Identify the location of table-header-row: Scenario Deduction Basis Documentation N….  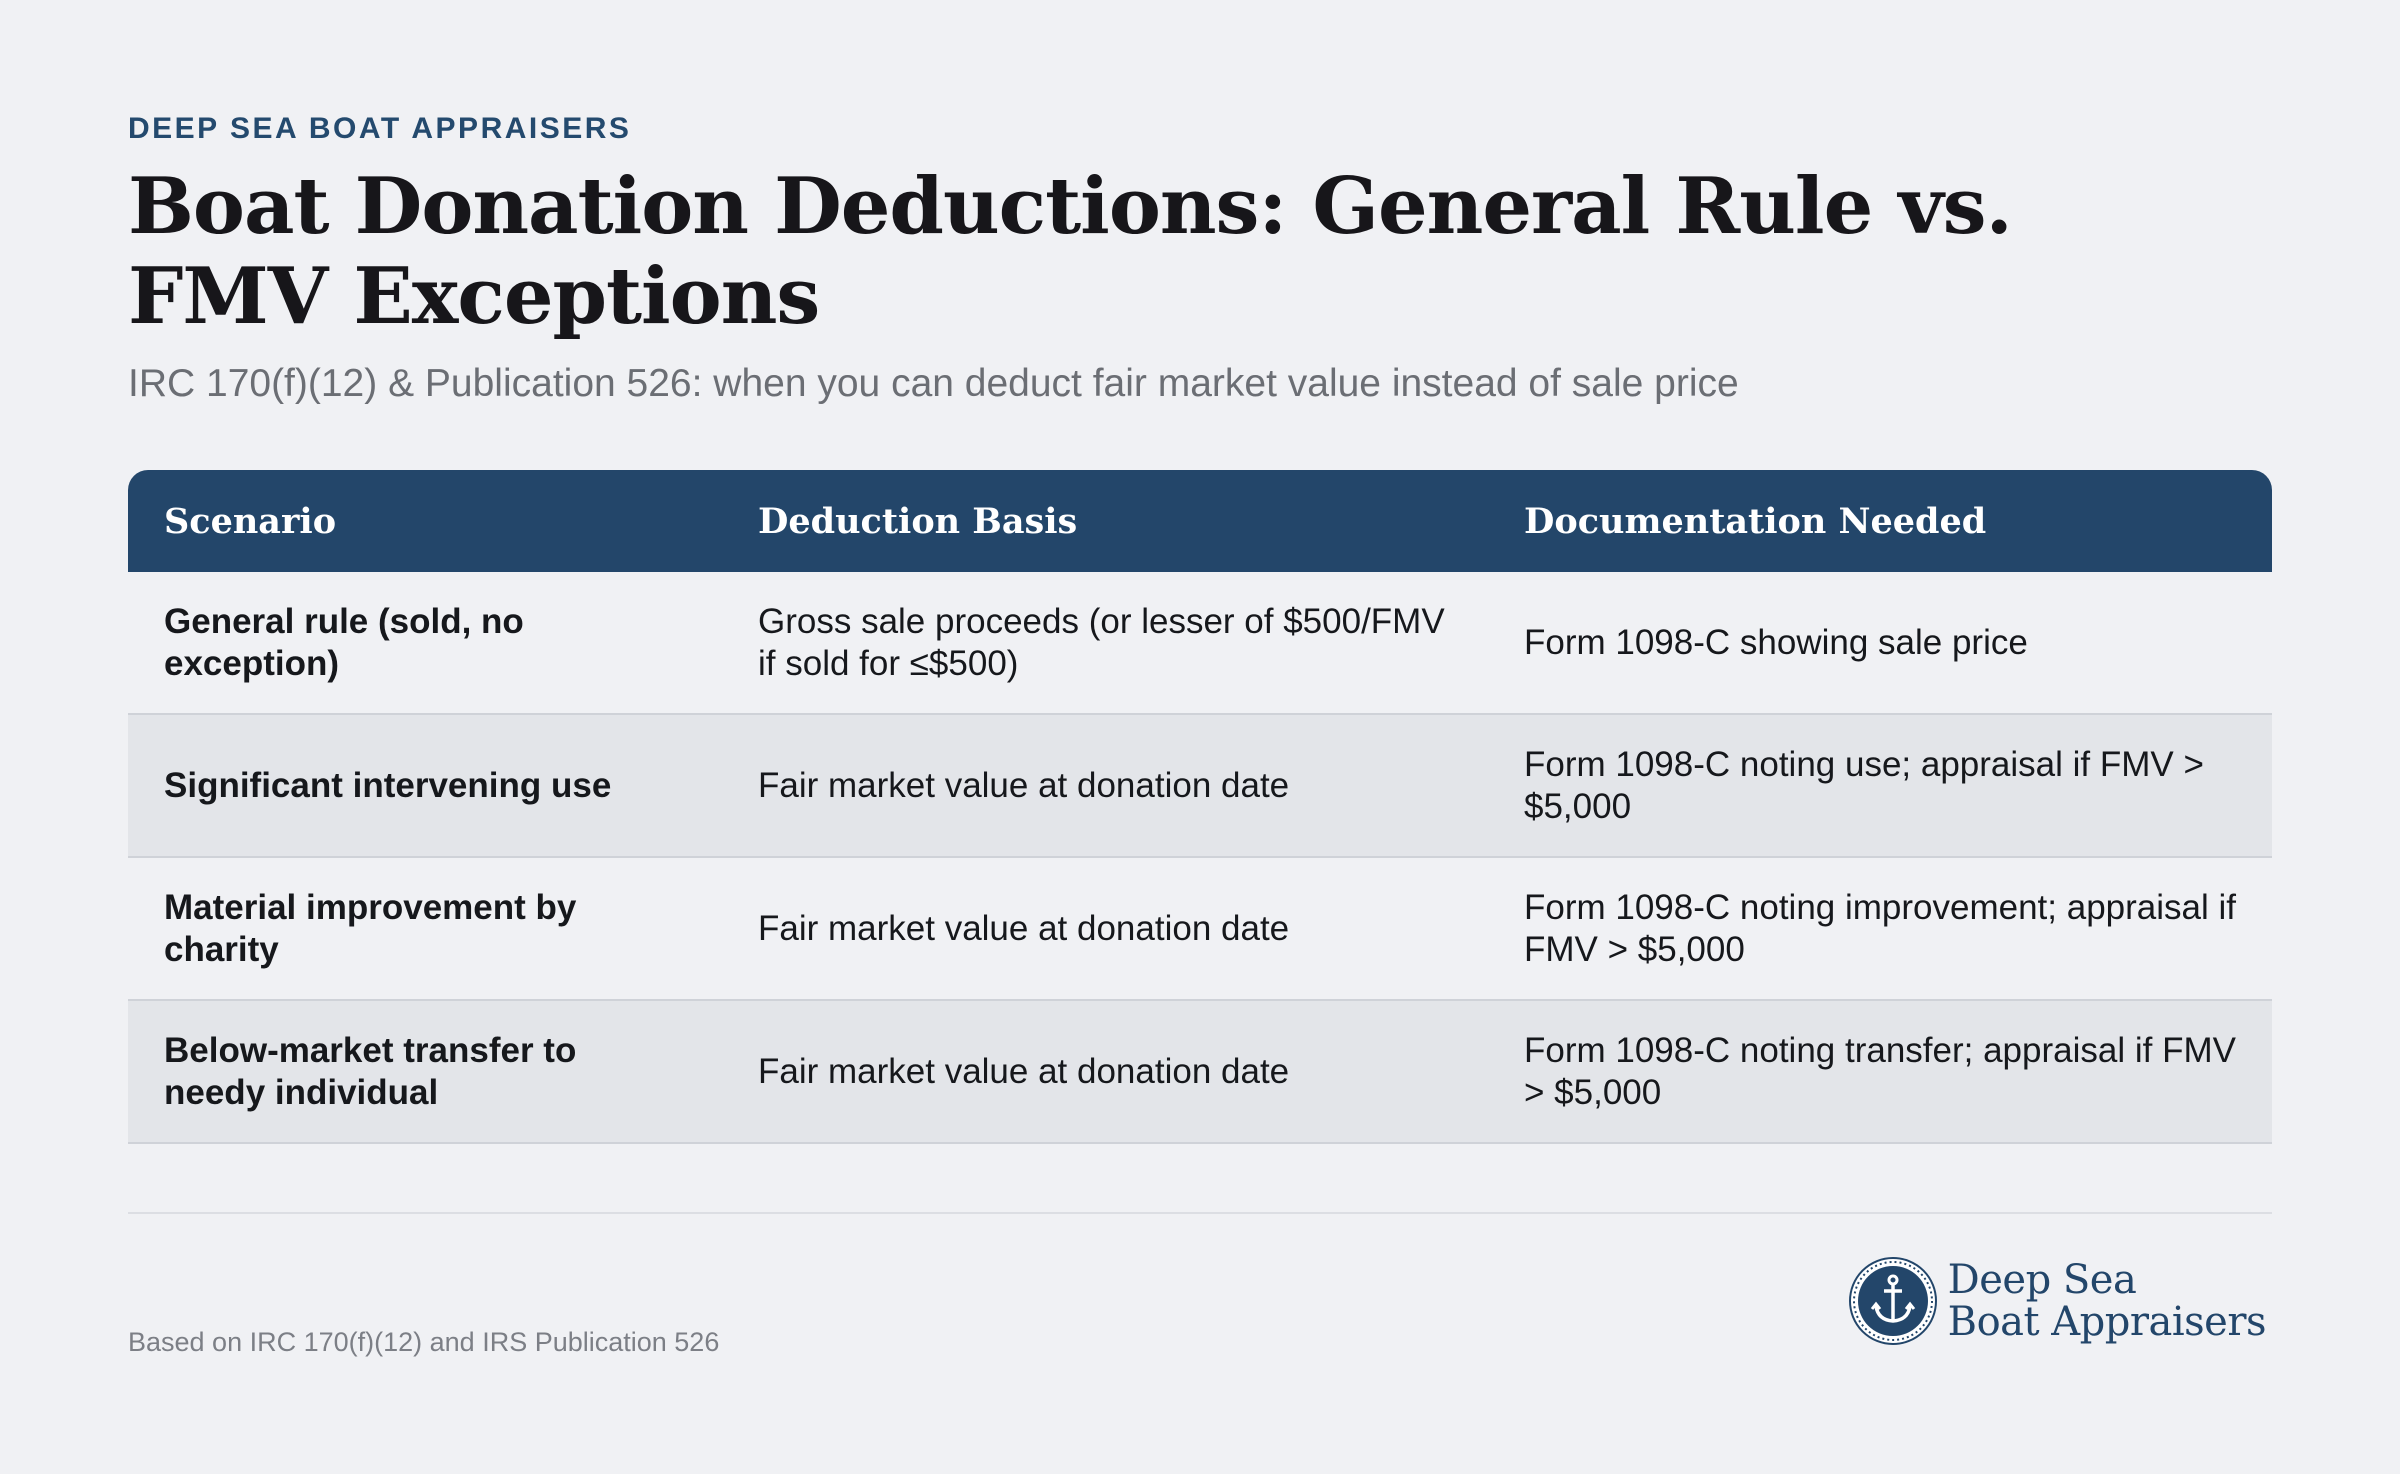
(1200, 521).